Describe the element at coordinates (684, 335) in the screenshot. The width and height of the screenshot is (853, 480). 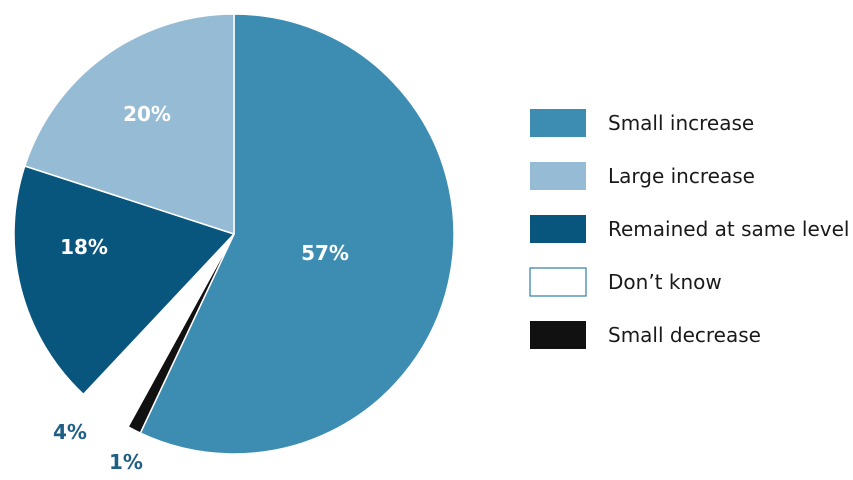
I see `legend-label: Small decrease` at that location.